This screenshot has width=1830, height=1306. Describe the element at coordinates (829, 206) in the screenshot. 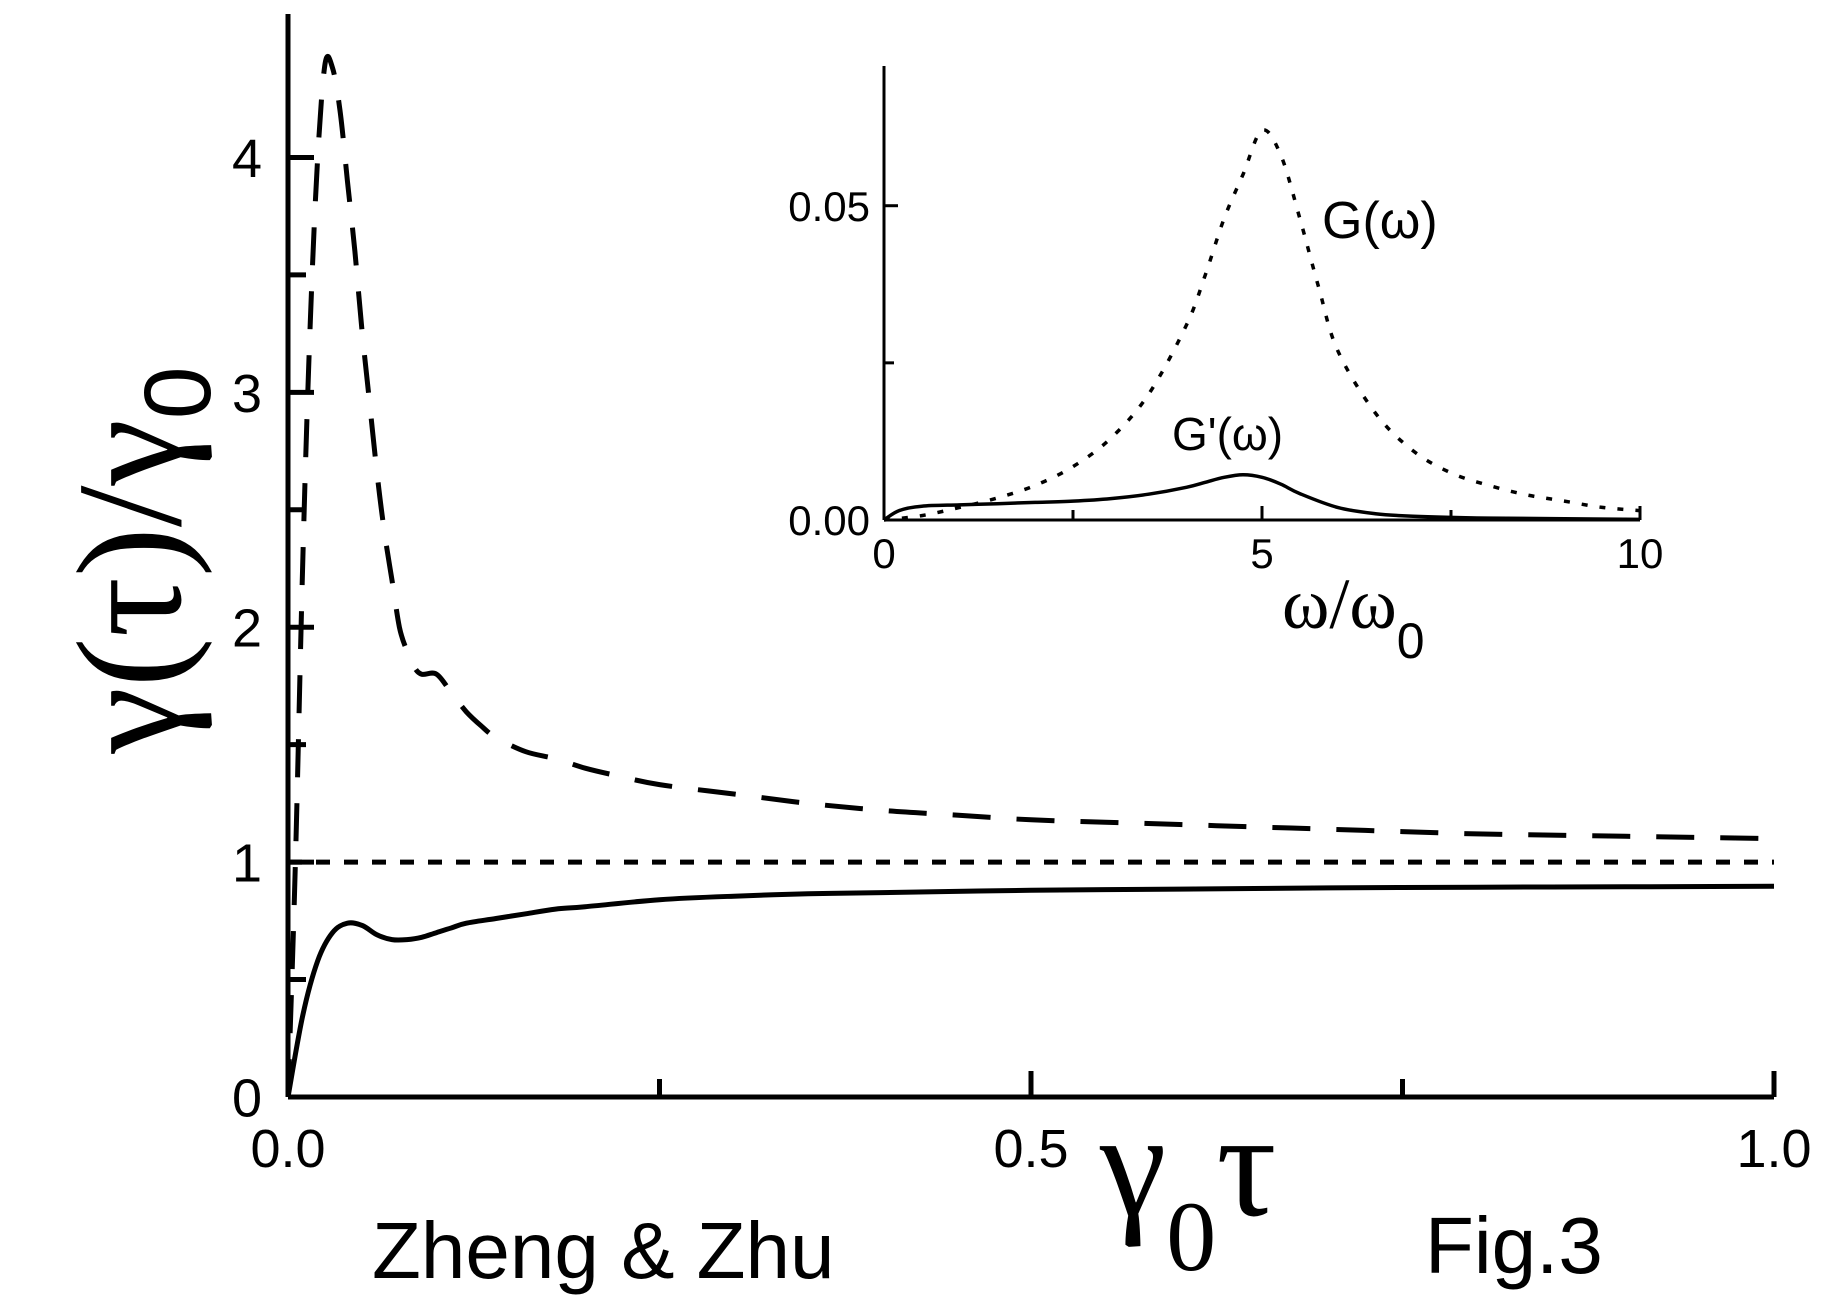

I see `inset-y-tick-label: 0.05` at that location.